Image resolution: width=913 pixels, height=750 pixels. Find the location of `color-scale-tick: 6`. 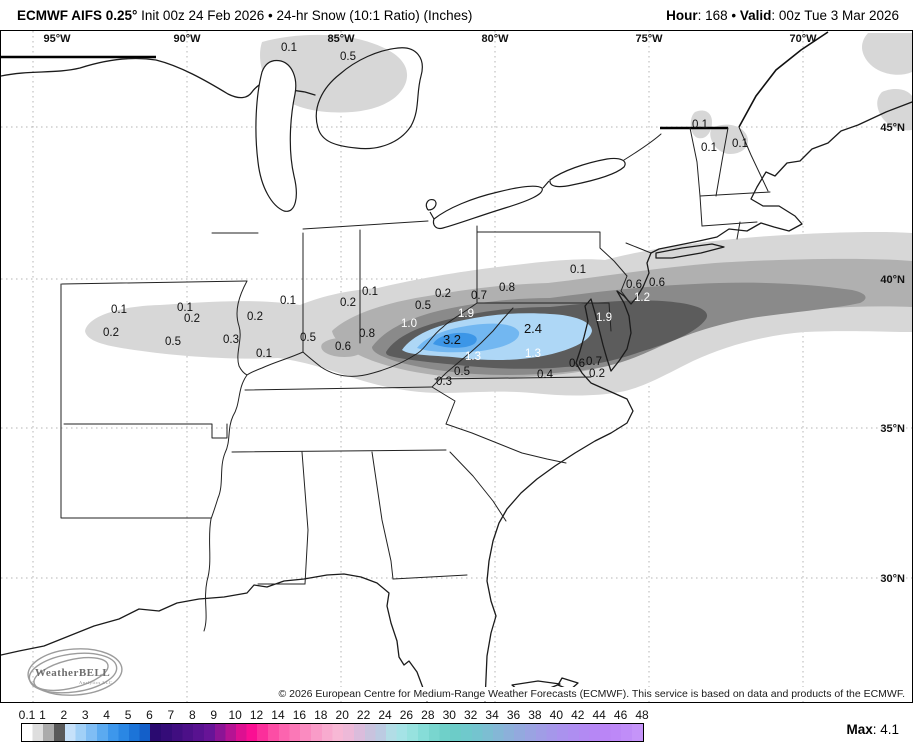

color-scale-tick: 6 is located at coordinates (149, 715).